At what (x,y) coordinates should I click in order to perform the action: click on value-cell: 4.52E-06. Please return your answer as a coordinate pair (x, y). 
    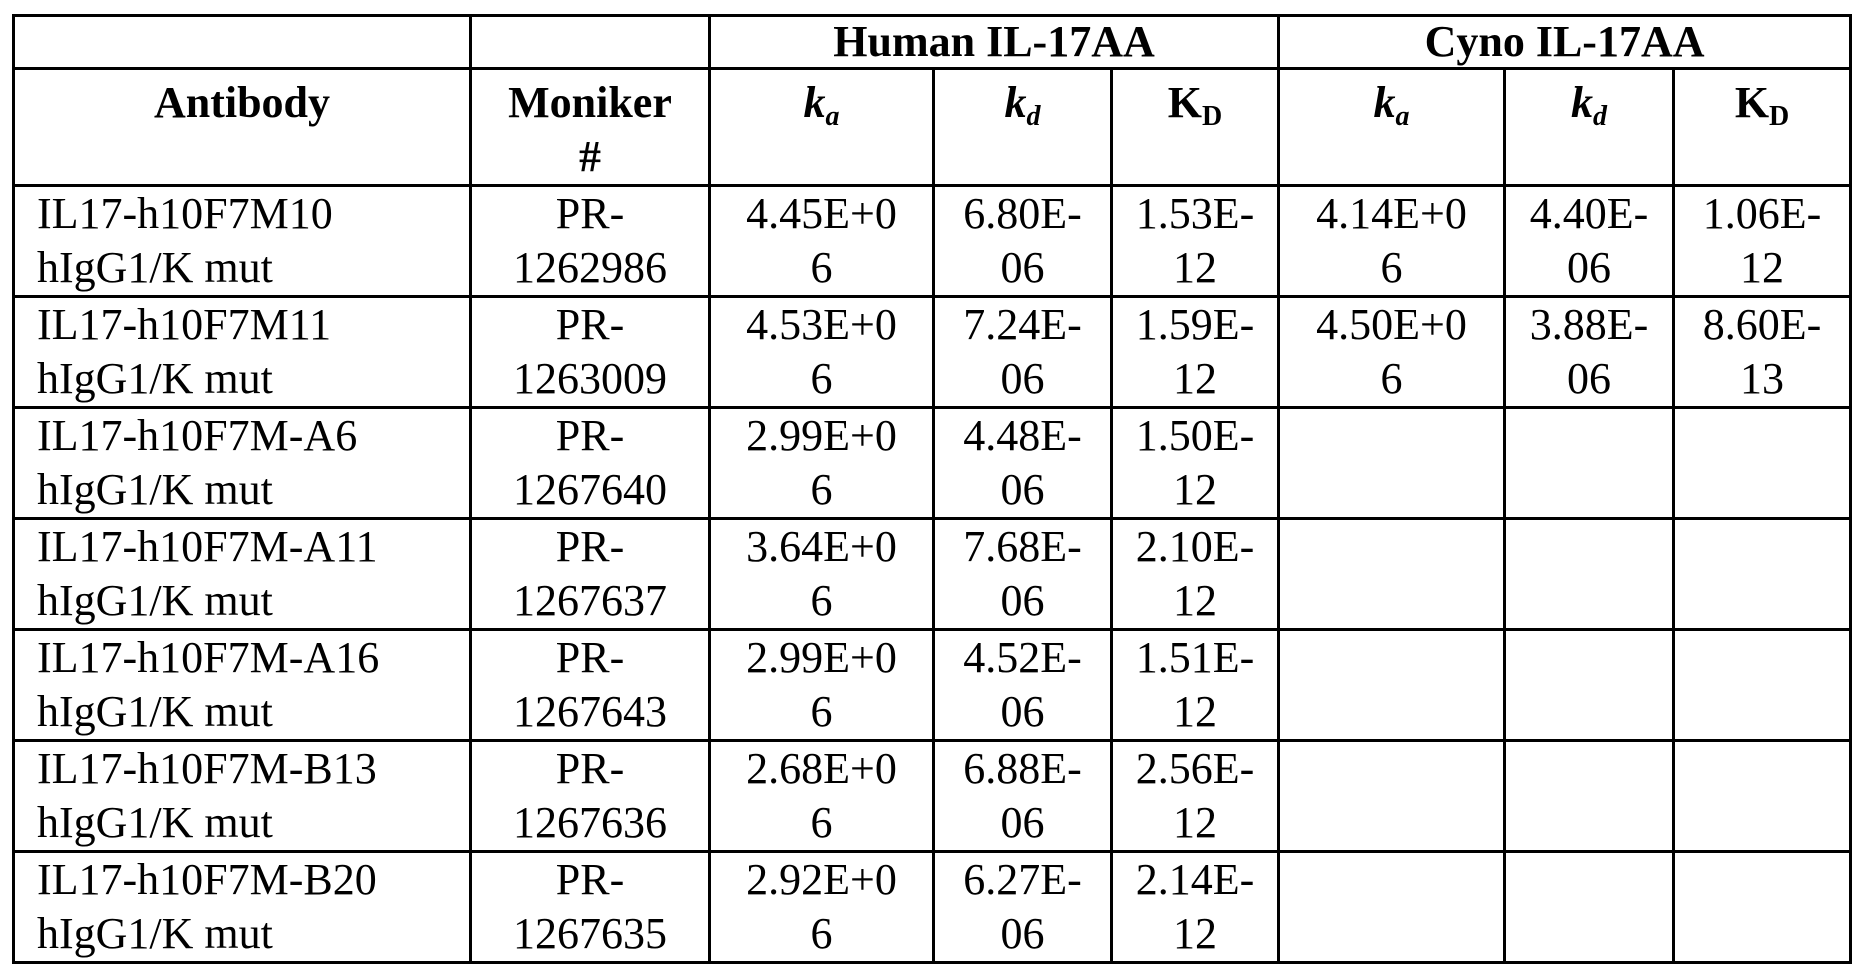
    Looking at the image, I should click on (1023, 685).